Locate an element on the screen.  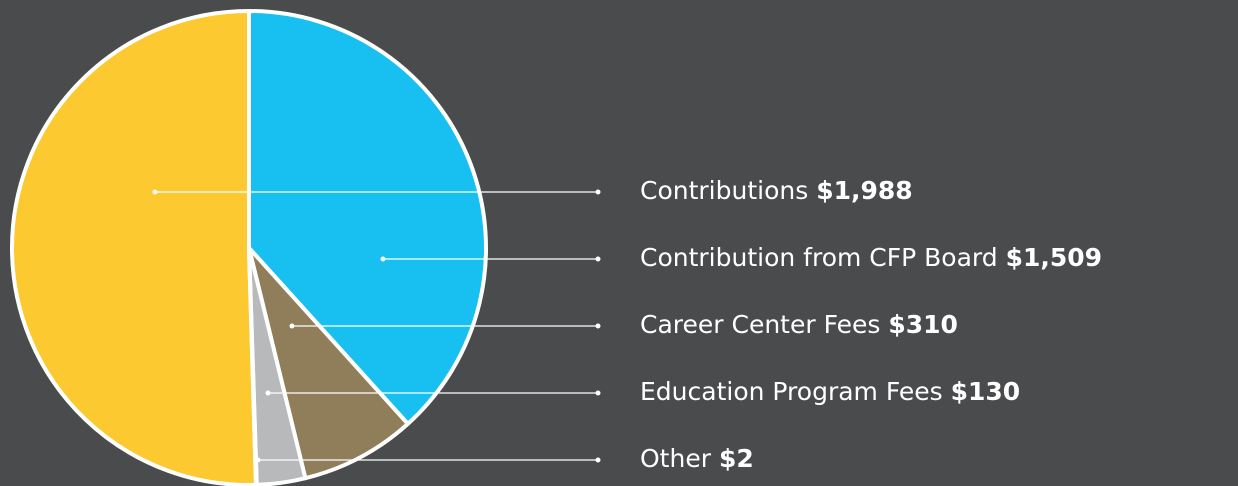
legend-label: Other $2 is located at coordinates (697, 458).